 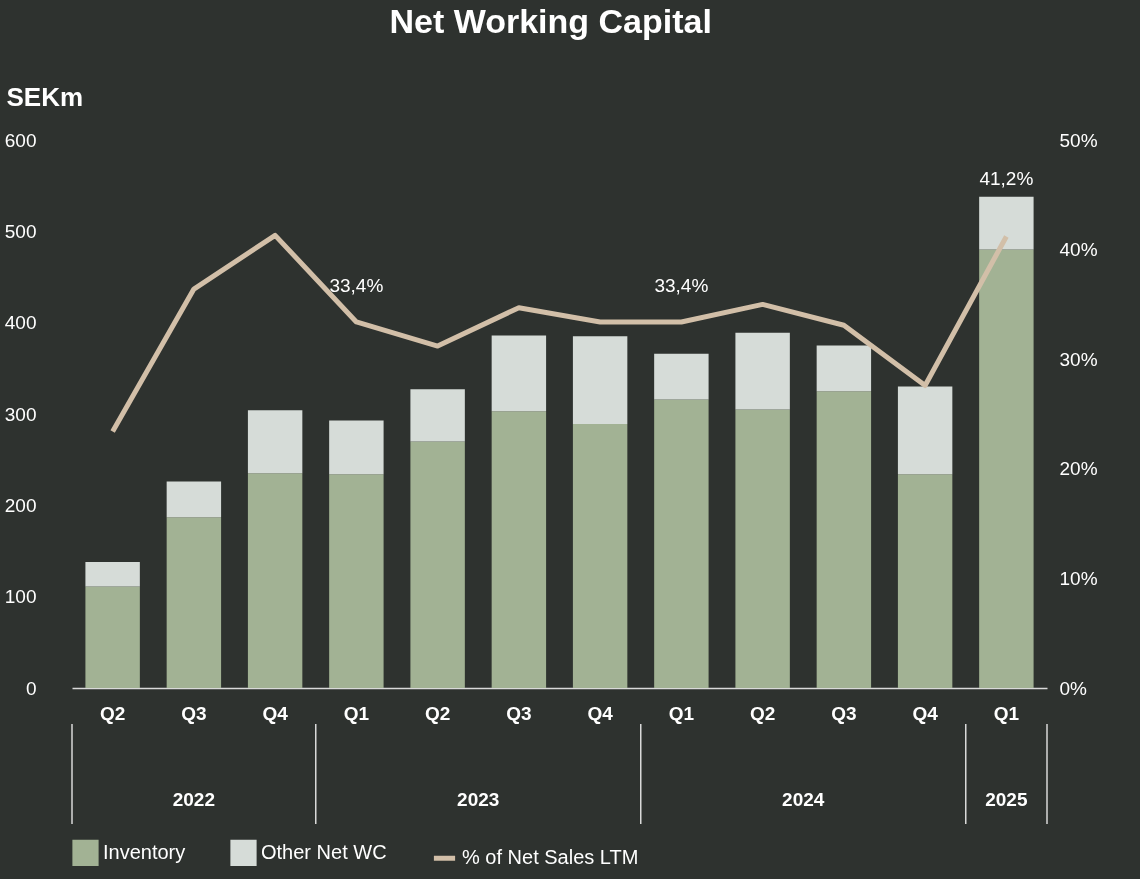 What do you see at coordinates (550, 21) in the screenshot?
I see `chart-title: Net Working Capital` at bounding box center [550, 21].